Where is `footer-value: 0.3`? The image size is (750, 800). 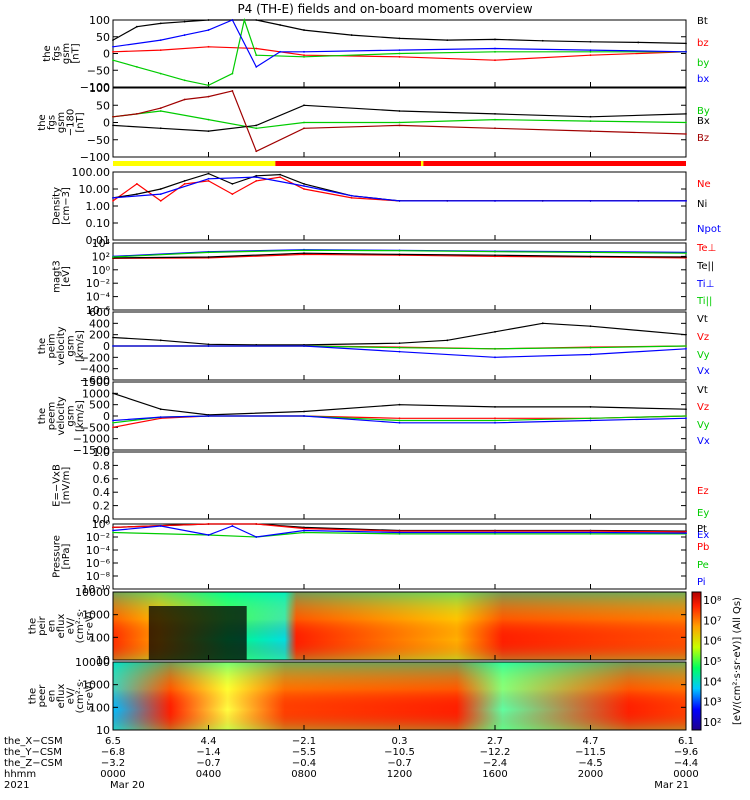 footer-value: 0.3 is located at coordinates (400, 741).